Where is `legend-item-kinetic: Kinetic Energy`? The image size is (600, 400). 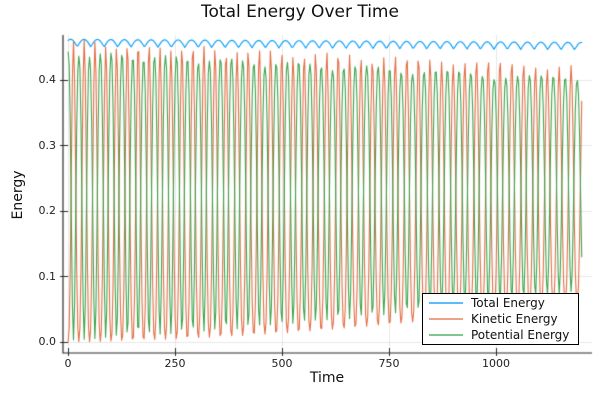
legend-item-kinetic: Kinetic Energy is located at coordinates (500, 319).